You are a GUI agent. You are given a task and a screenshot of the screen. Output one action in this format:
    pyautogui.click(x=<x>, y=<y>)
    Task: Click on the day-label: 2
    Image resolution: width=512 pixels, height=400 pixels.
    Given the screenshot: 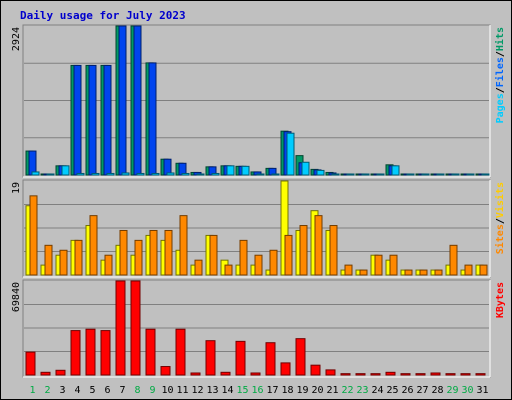 What is the action you would take?
    pyautogui.click(x=47, y=390)
    